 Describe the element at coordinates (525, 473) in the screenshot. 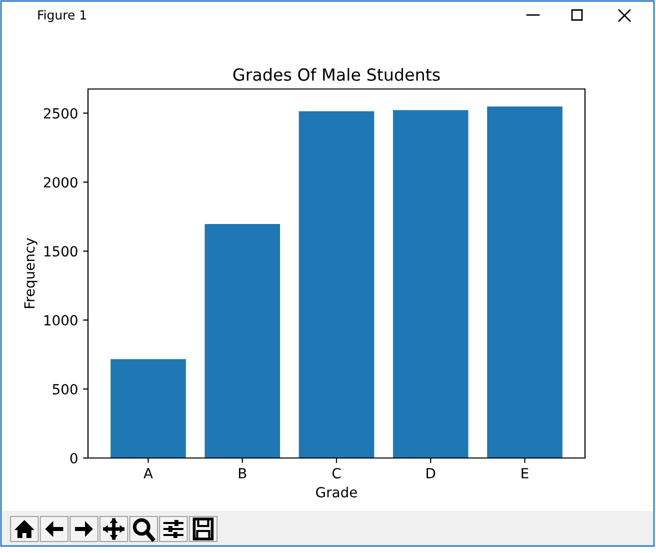

I see `x-tick-label: E` at that location.